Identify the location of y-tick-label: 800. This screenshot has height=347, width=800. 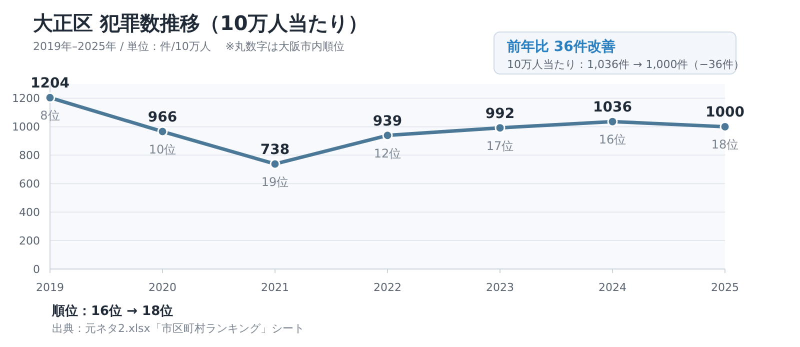
(29, 155).